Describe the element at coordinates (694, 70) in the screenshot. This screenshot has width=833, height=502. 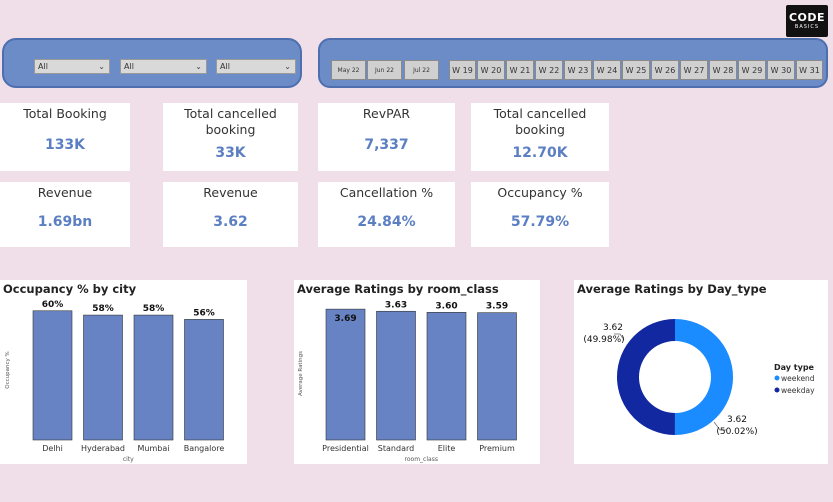
I see `week-slicer-27: W 27` at that location.